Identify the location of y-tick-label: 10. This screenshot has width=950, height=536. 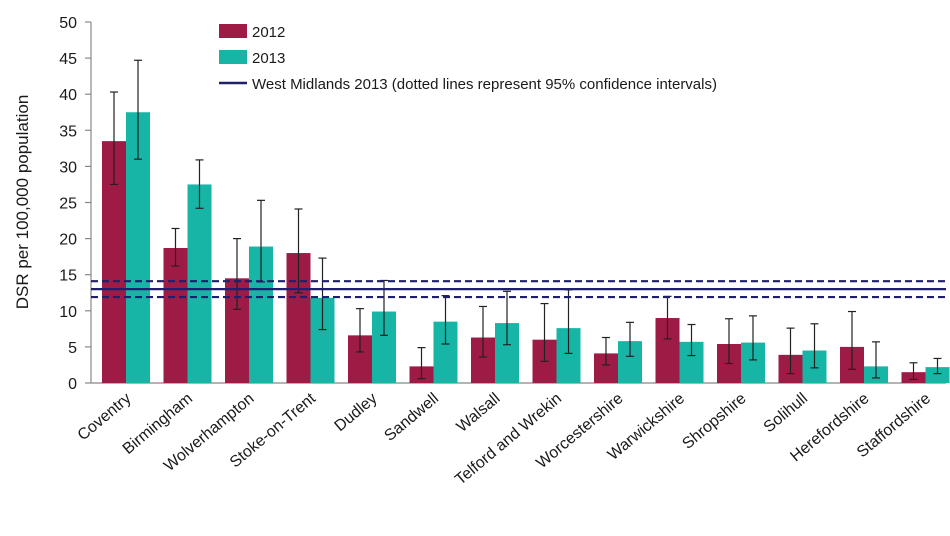
(68, 312).